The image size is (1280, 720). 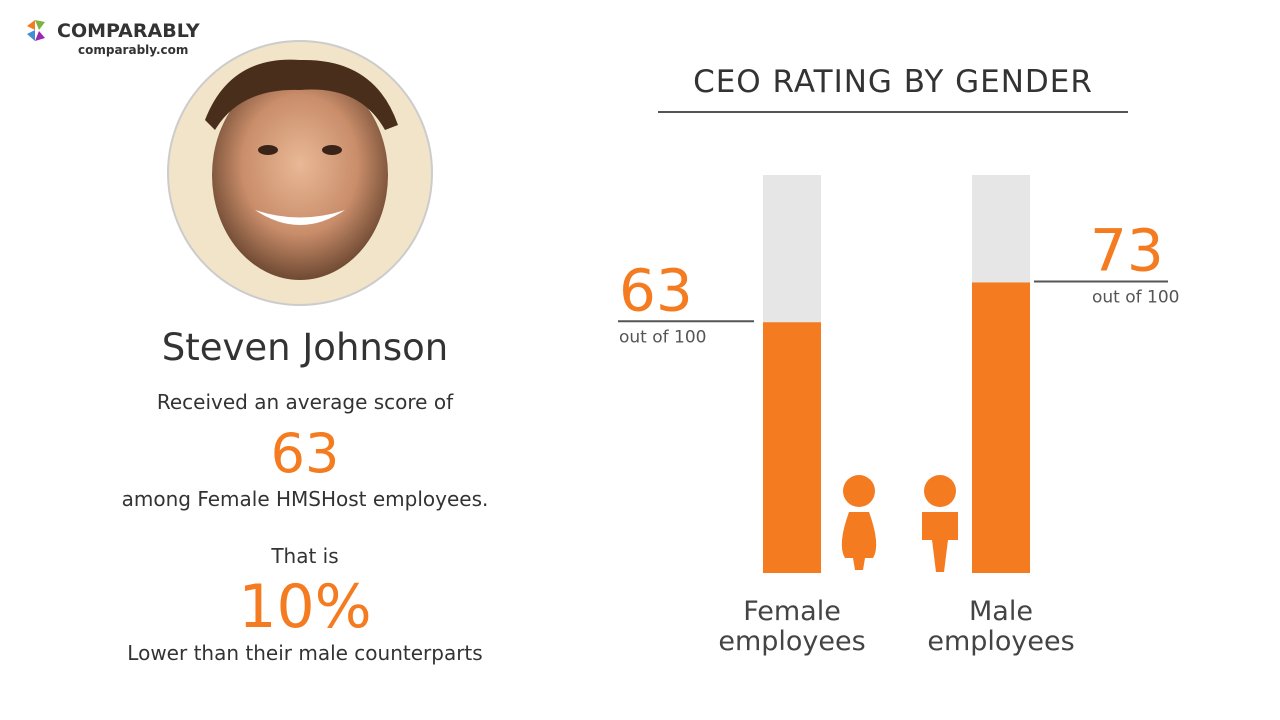 I want to click on difference: 10%, so click(x=305, y=607).